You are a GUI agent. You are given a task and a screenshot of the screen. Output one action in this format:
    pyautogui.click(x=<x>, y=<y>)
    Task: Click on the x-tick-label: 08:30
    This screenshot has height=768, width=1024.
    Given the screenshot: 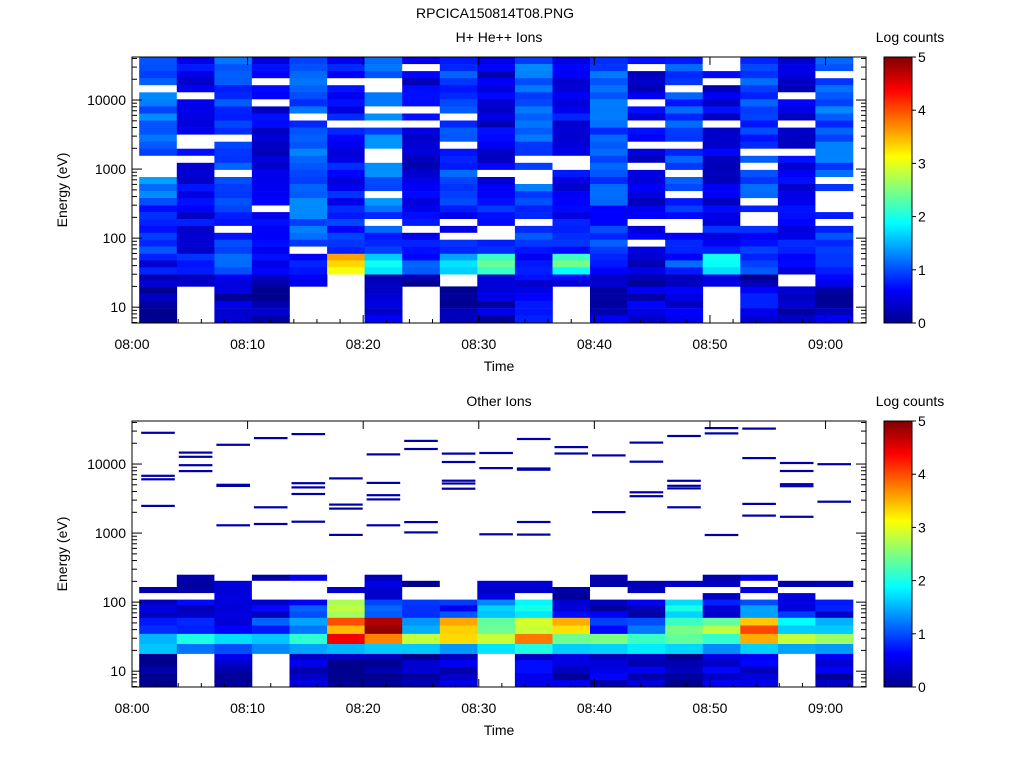 What is the action you would take?
    pyautogui.click(x=478, y=708)
    